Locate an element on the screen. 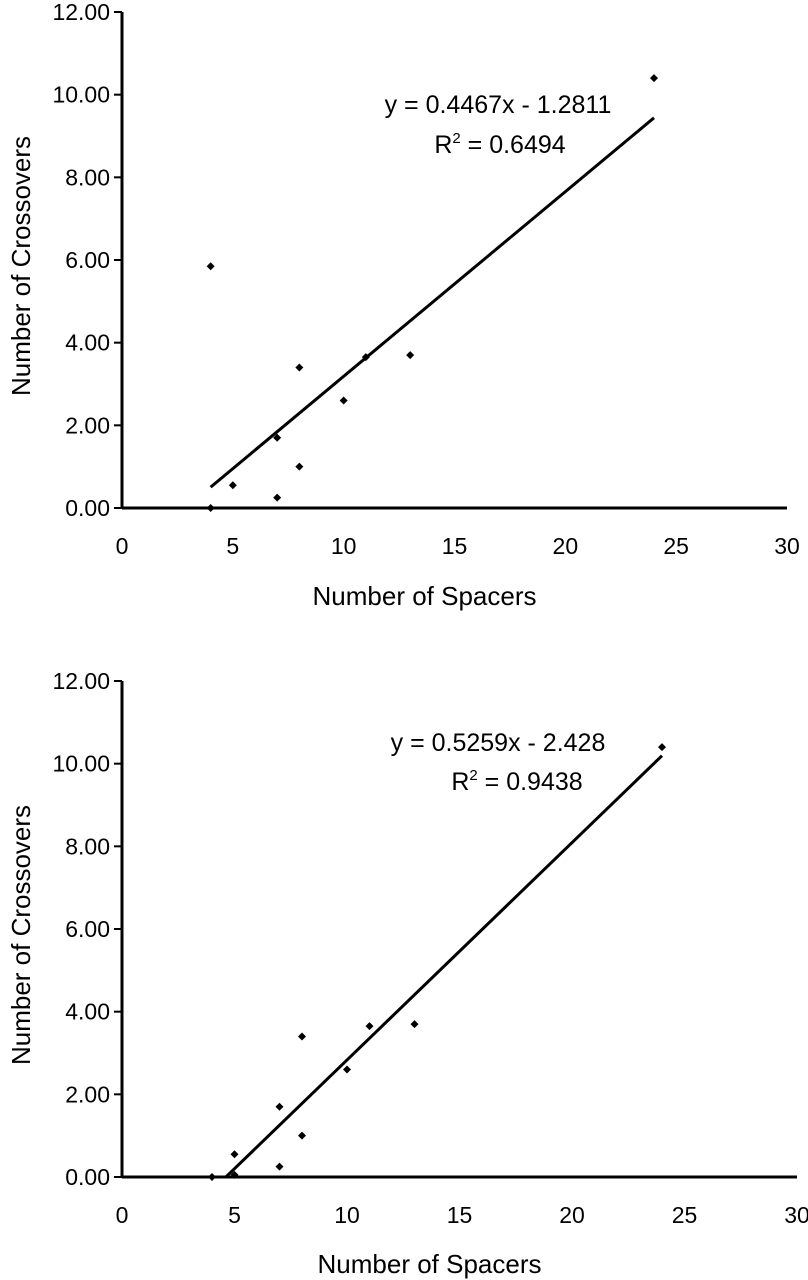 This screenshot has height=1280, width=808. r-squared-label: R2 = 0.9438 is located at coordinates (516, 781).